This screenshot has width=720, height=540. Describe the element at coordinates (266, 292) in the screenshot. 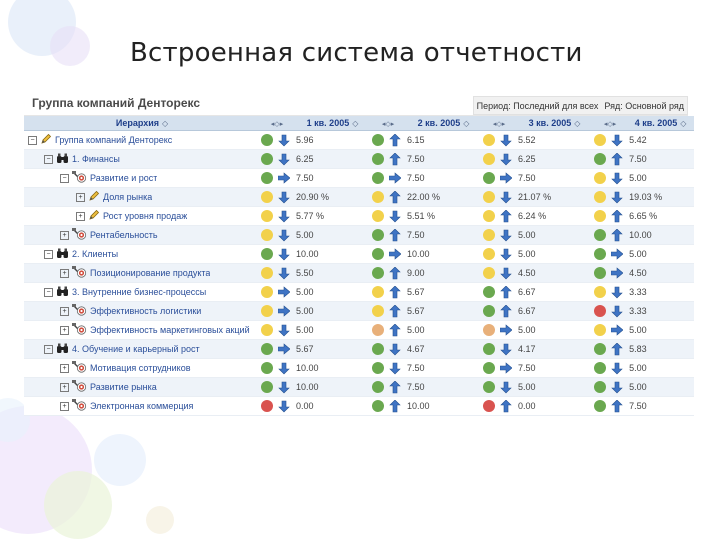

I see `status-yellow-icon` at that location.